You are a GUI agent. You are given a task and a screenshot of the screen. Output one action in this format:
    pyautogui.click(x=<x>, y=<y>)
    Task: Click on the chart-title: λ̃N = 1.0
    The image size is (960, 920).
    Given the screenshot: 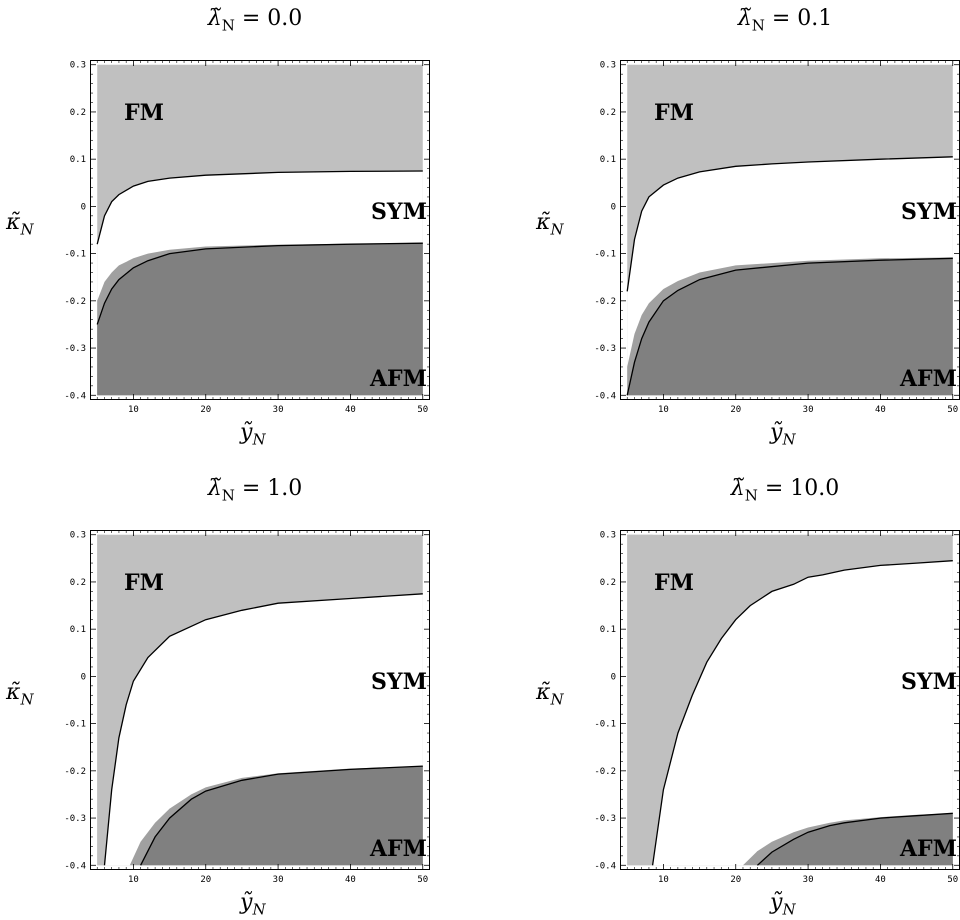 What is the action you would take?
    pyautogui.click(x=255, y=490)
    